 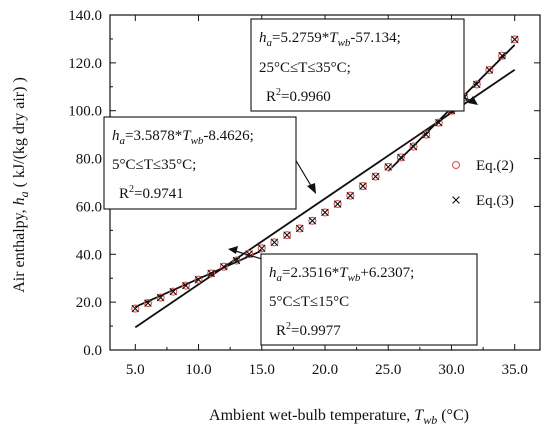 I want to click on y-tick-label: 120.0, so click(x=85, y=64).